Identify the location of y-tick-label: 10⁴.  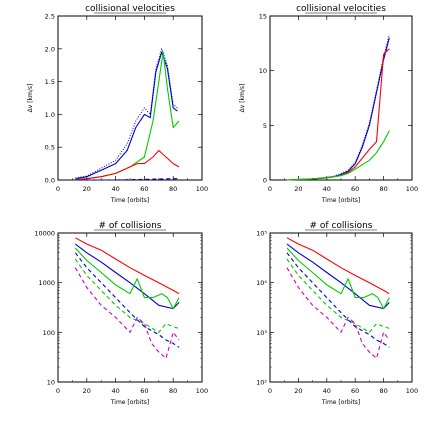
(261, 283).